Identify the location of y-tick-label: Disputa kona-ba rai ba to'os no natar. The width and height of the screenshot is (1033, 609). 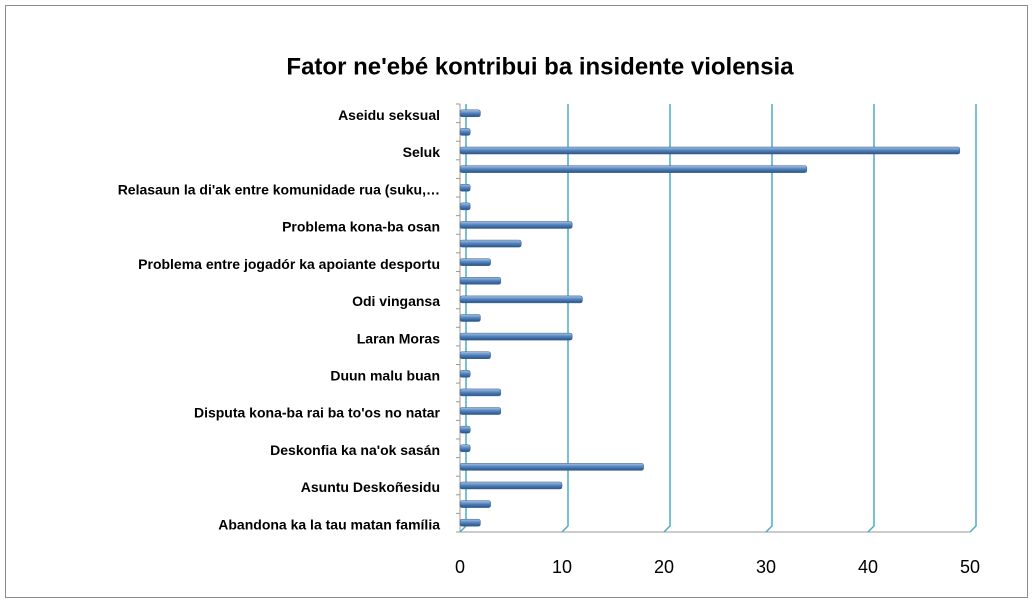
(317, 413).